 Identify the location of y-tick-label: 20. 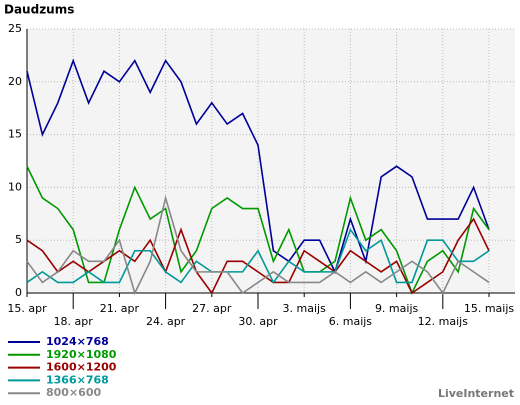
(15, 81).